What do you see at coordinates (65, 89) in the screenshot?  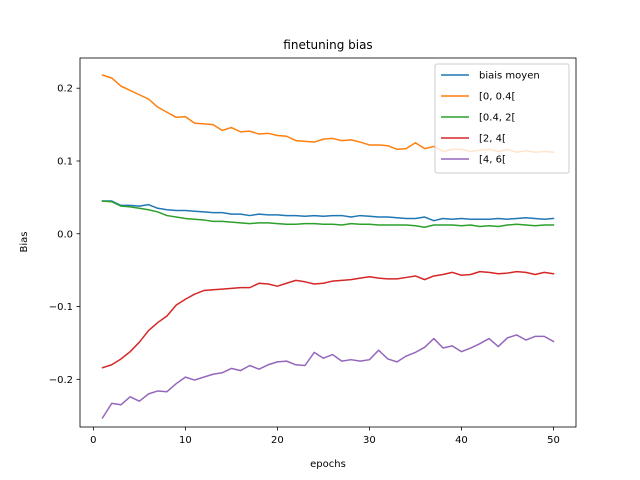 I see `y-tick-label: 0.2` at bounding box center [65, 89].